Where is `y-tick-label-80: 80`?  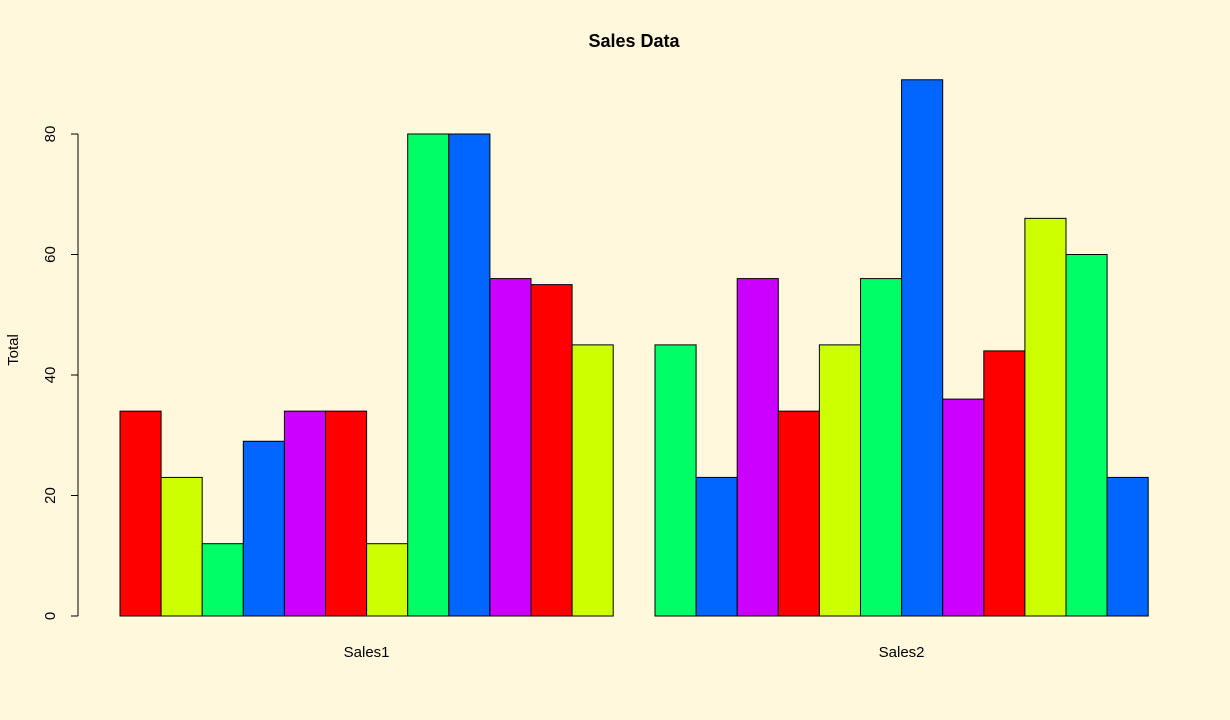 y-tick-label-80: 80 is located at coordinates (50, 134).